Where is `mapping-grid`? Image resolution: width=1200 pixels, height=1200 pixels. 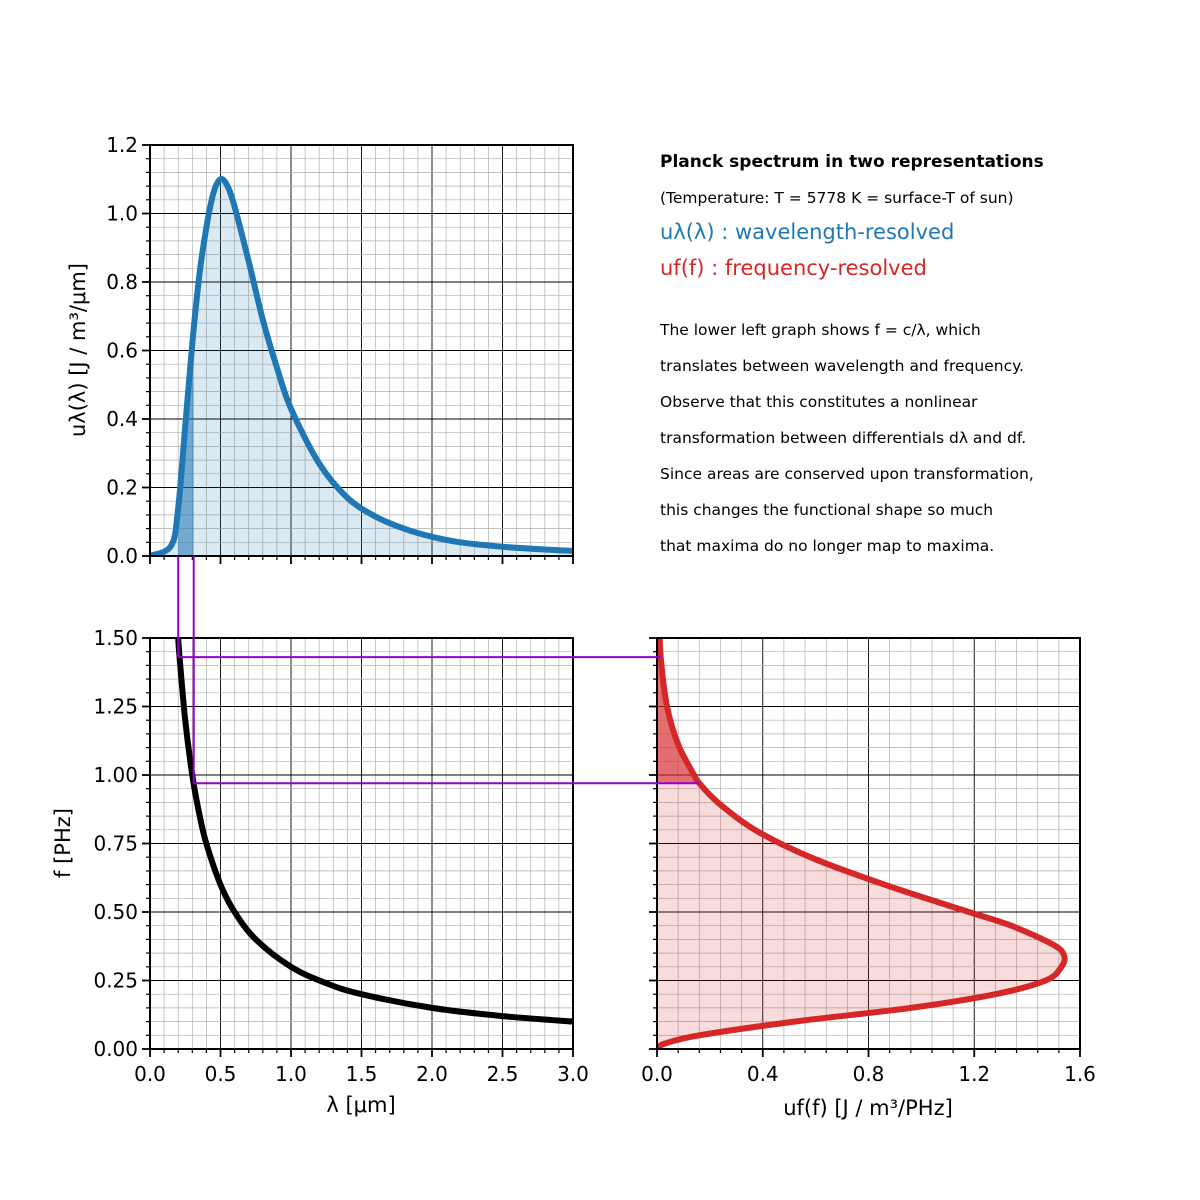
mapping-grid is located at coordinates (361, 843).